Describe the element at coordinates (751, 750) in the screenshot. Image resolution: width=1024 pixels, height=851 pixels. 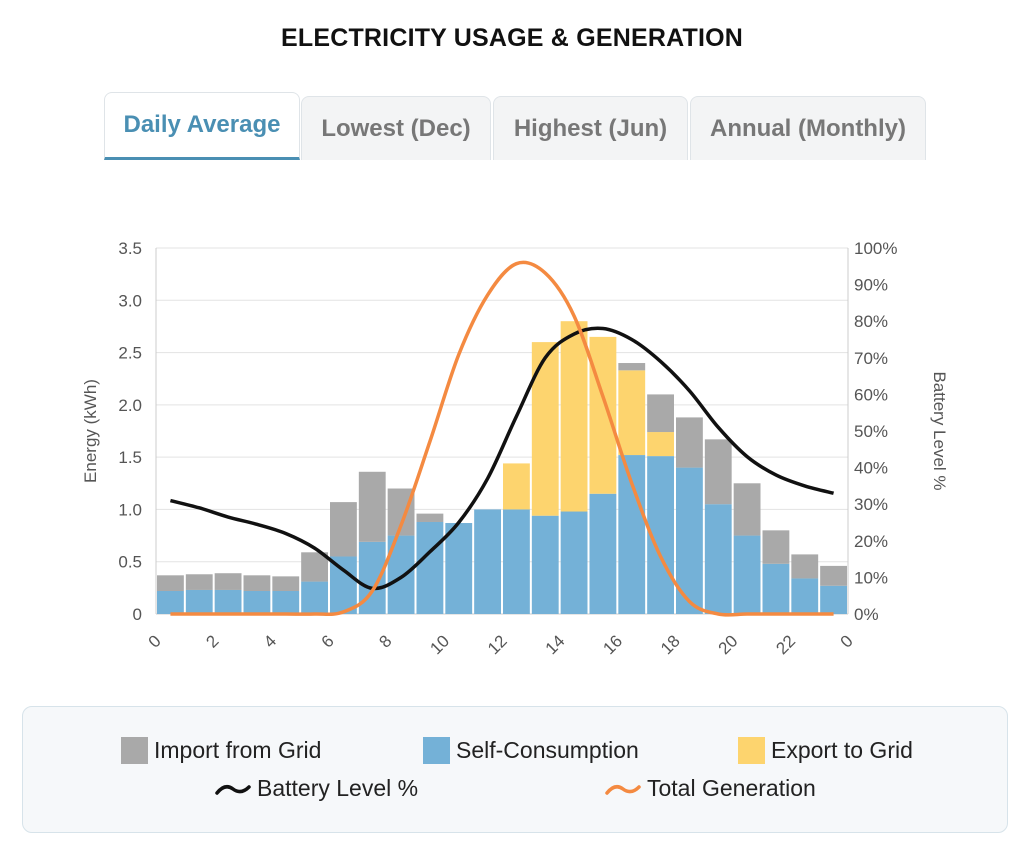
I see `export-swatch` at that location.